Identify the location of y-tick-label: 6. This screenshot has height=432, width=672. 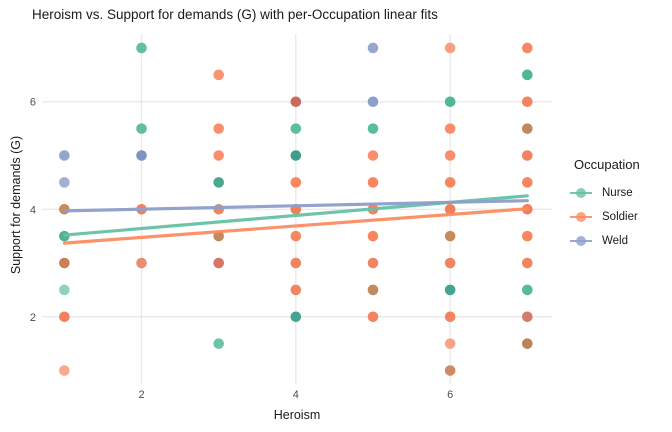
(33, 103).